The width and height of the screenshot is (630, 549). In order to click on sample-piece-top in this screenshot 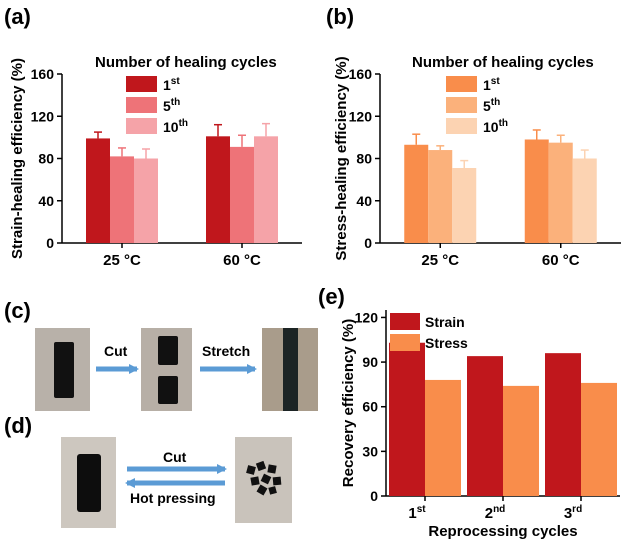, I will do `click(168, 350)`.